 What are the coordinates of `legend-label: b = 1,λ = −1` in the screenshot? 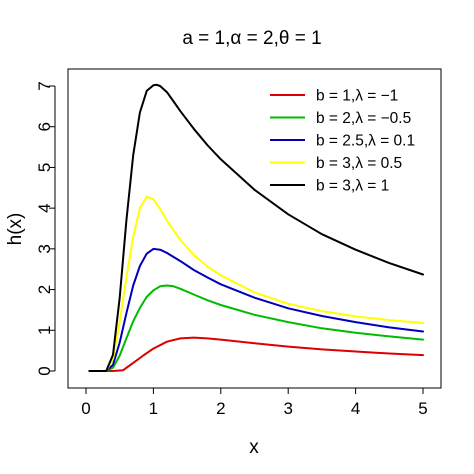 It's located at (357, 96).